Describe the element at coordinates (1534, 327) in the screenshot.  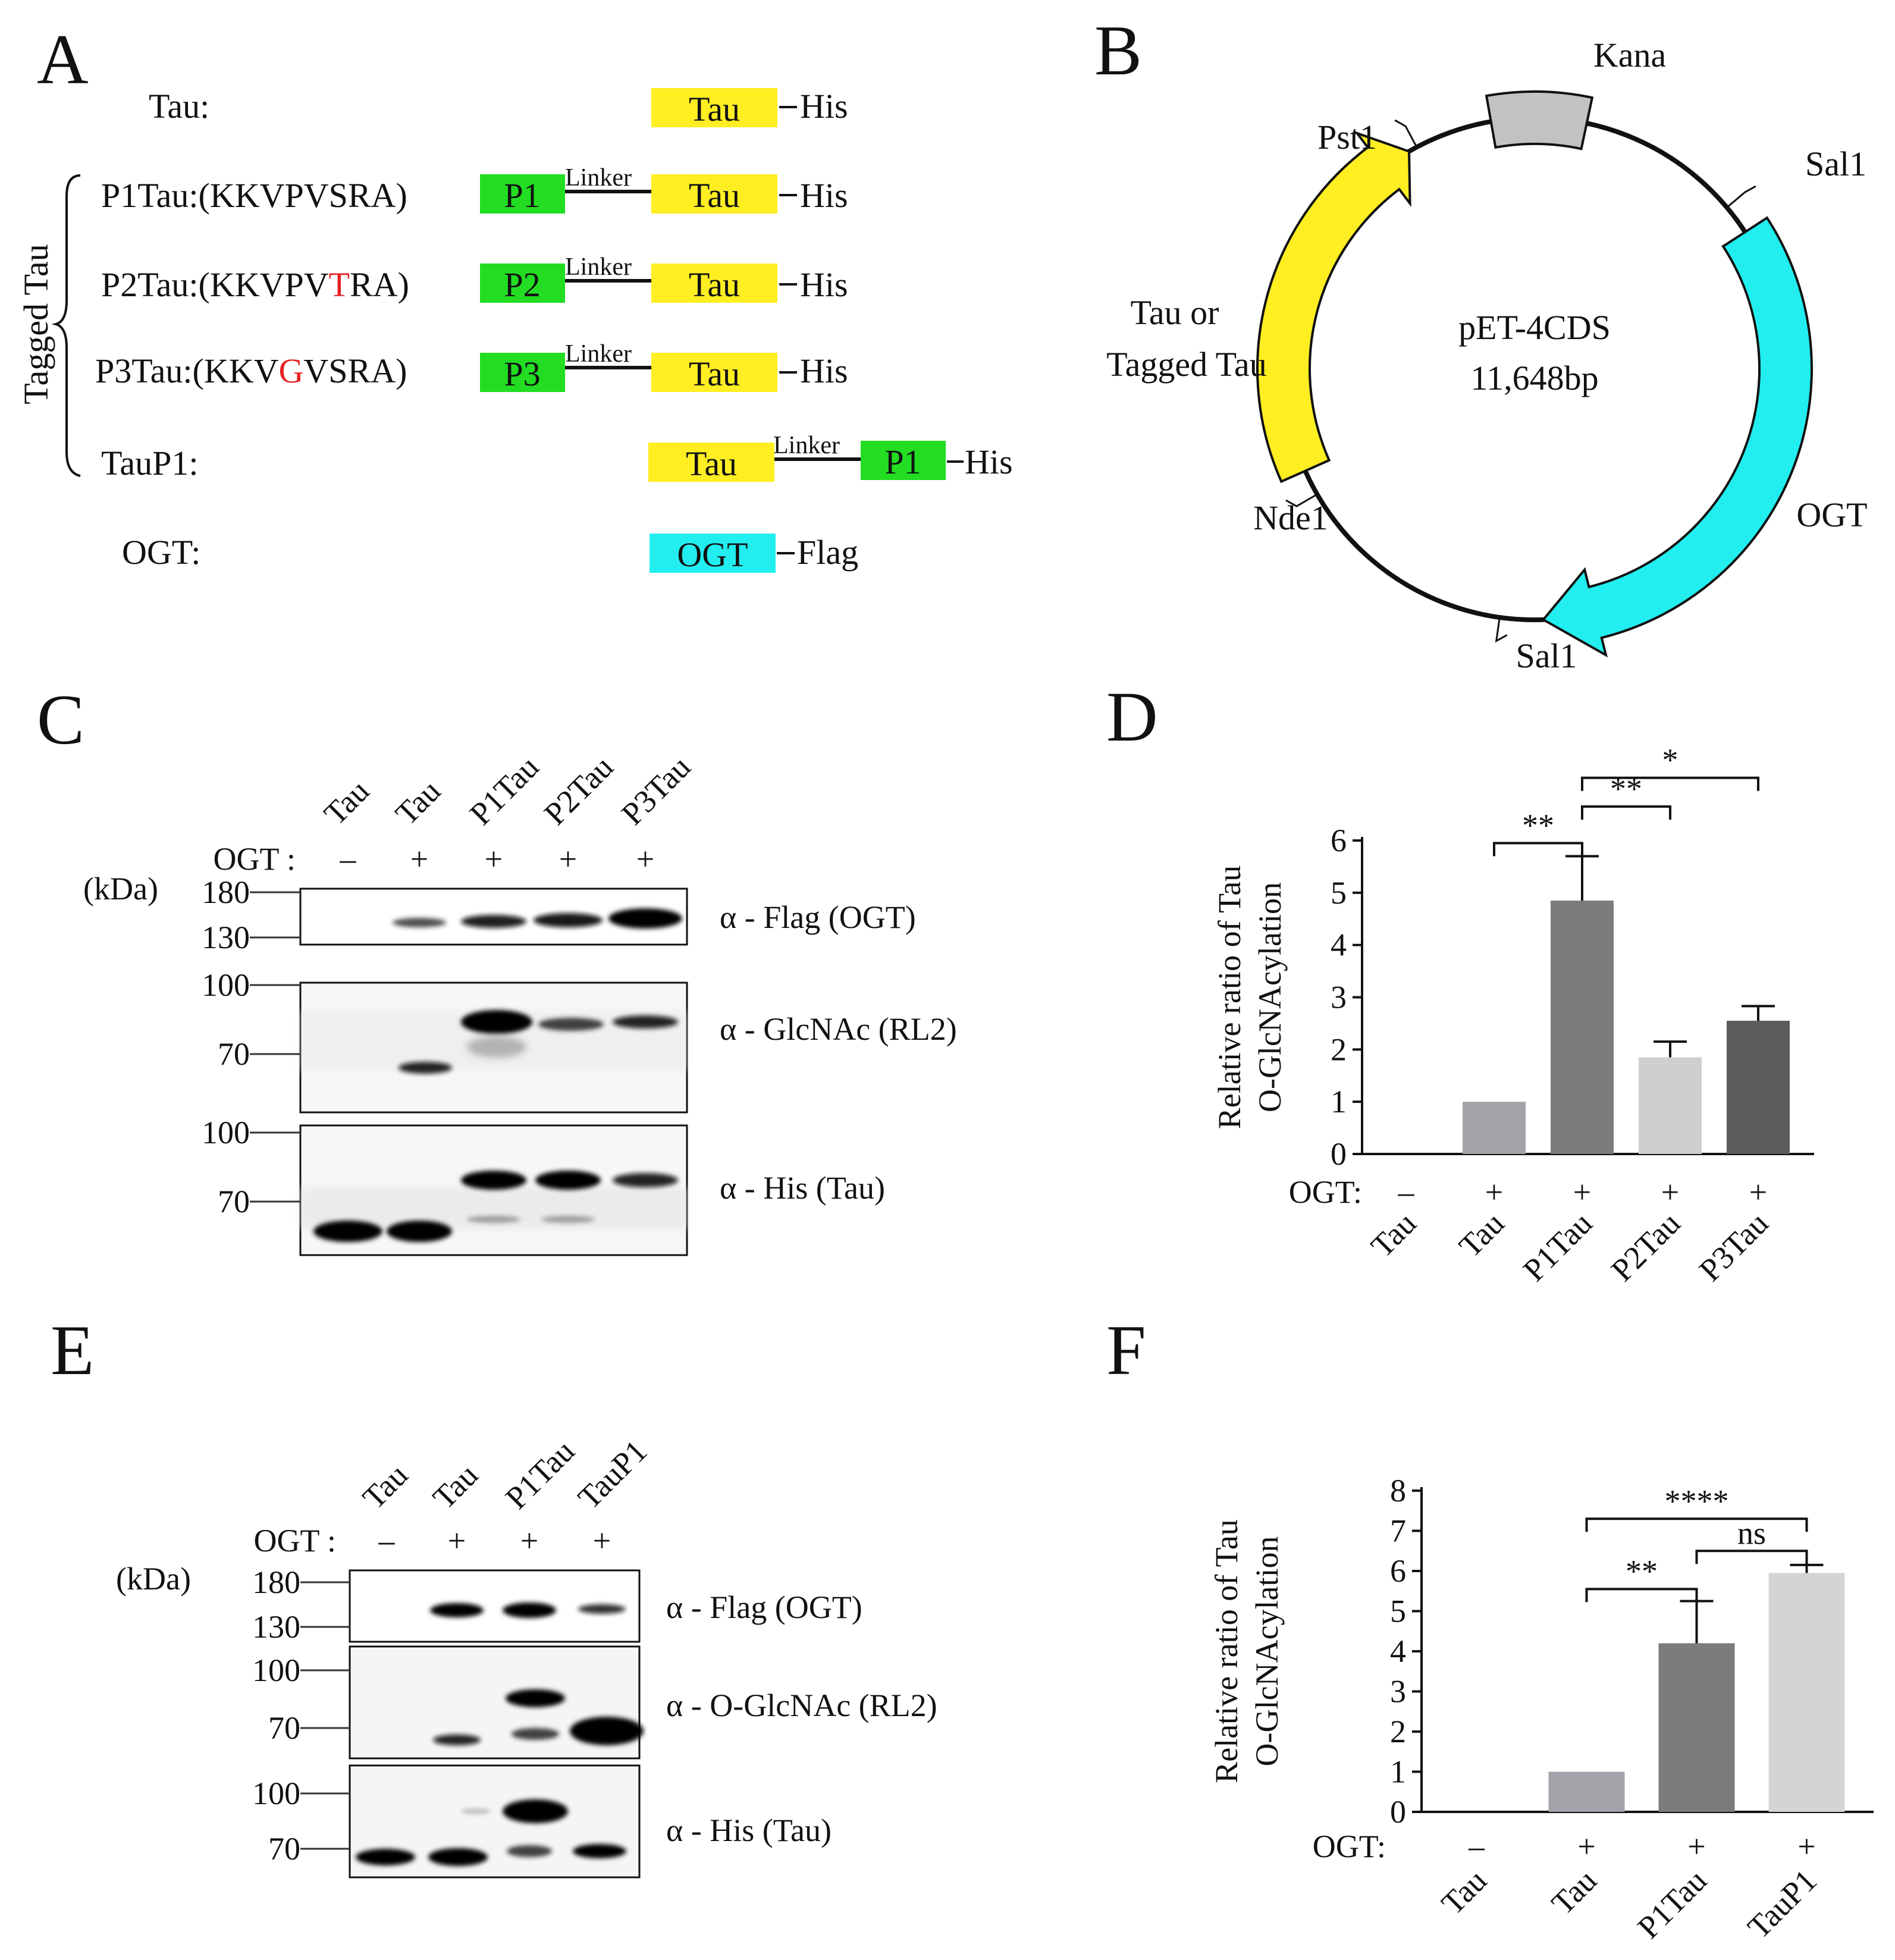
I see `plasmid-name: pET-4CDS` at that location.